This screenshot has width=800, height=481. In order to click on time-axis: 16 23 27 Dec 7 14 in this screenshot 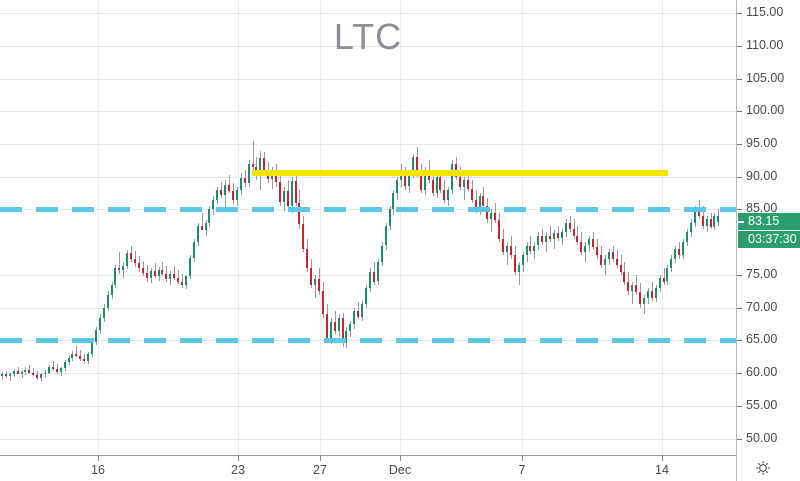, I will do `click(400, 468)`.